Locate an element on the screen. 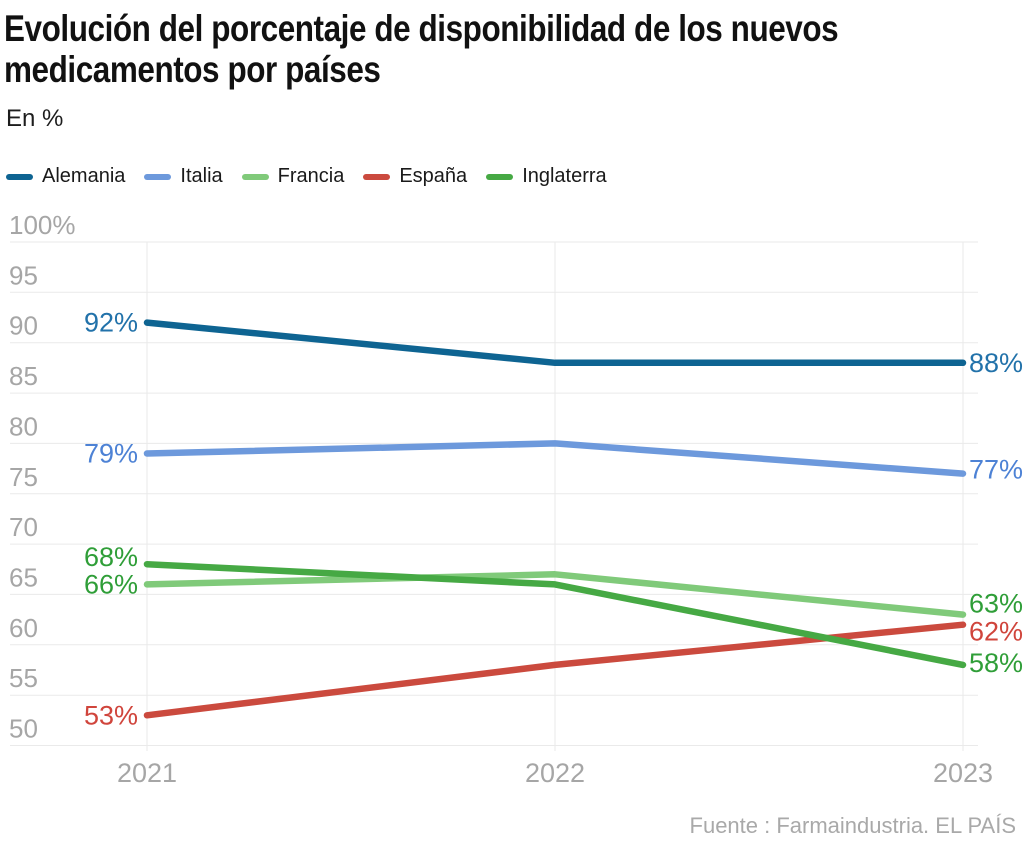 The width and height of the screenshot is (1024, 851). legend-item-italia: Italia is located at coordinates (183, 176).